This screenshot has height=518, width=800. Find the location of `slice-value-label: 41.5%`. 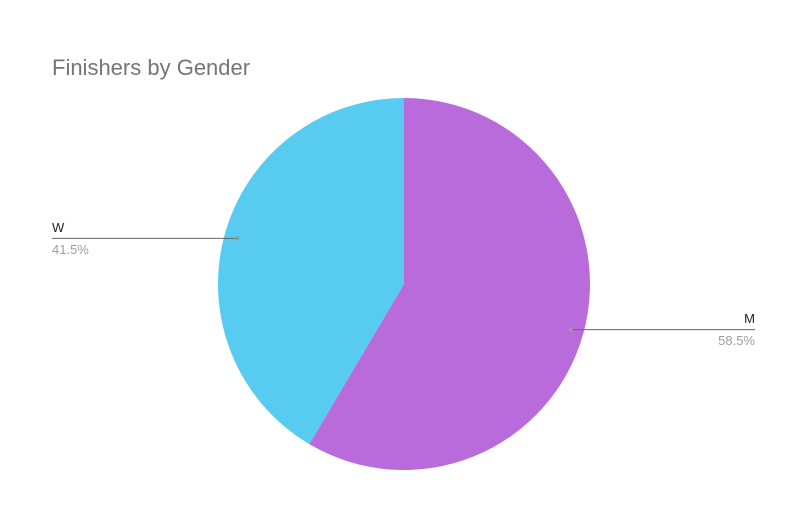

slice-value-label: 41.5% is located at coordinates (70, 249).